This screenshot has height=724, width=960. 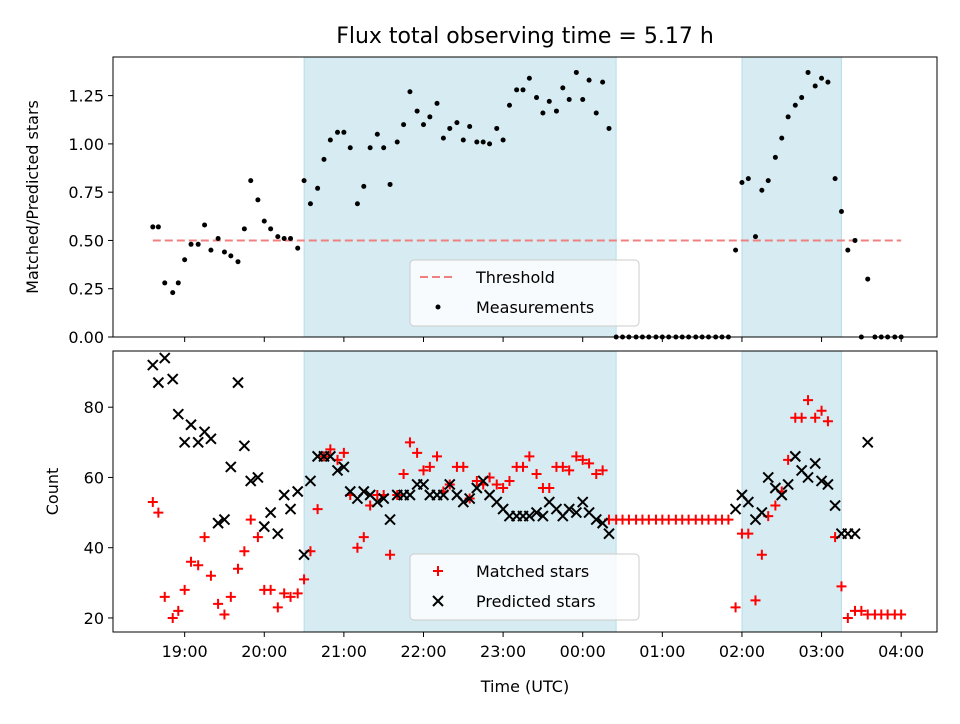 I want to click on y-tick-label: 0.25, so click(x=86, y=289).